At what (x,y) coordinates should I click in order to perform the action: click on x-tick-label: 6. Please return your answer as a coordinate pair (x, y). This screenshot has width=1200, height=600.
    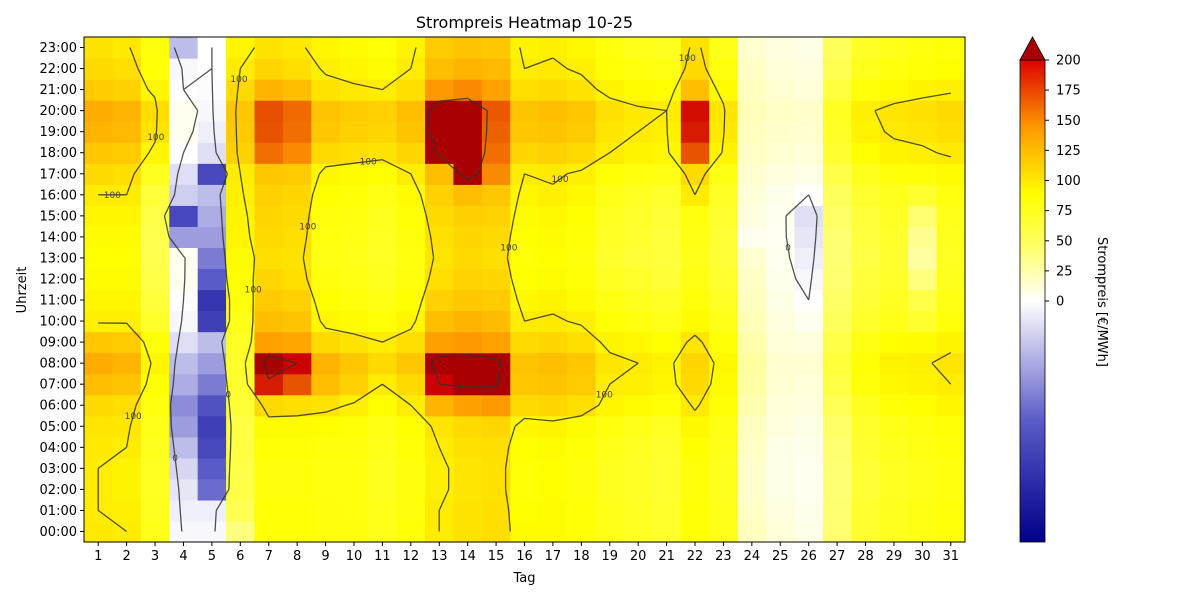
    Looking at the image, I should click on (240, 556).